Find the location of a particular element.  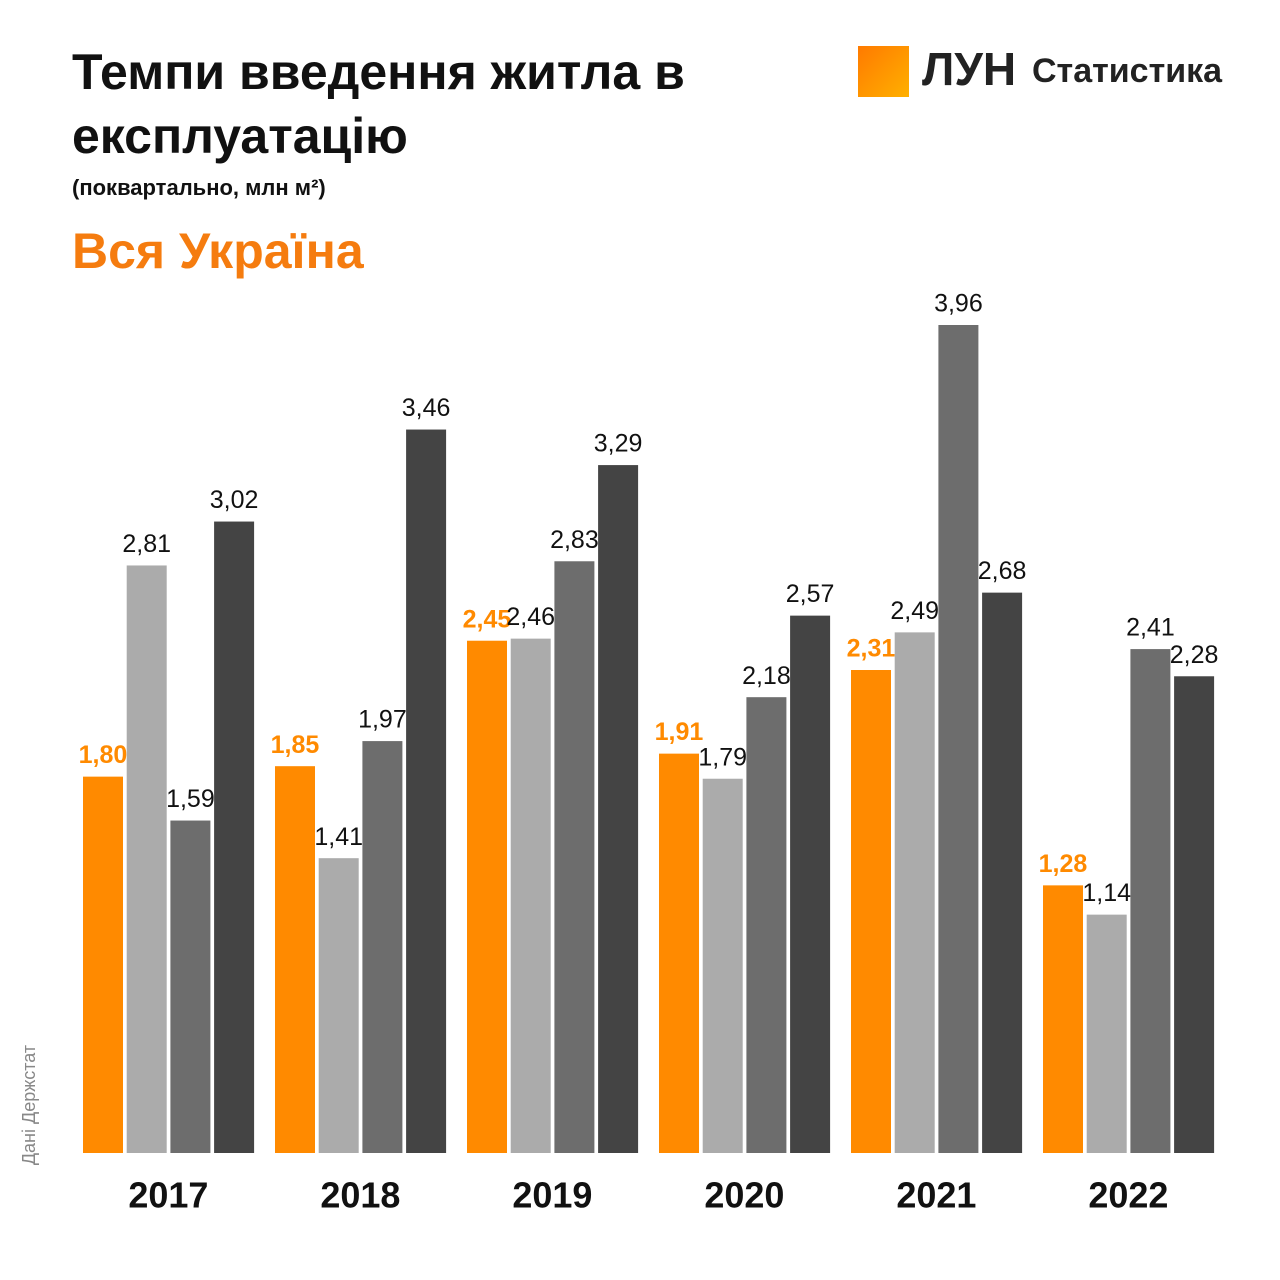

x-tick-label: 2017 is located at coordinates (168, 1195).